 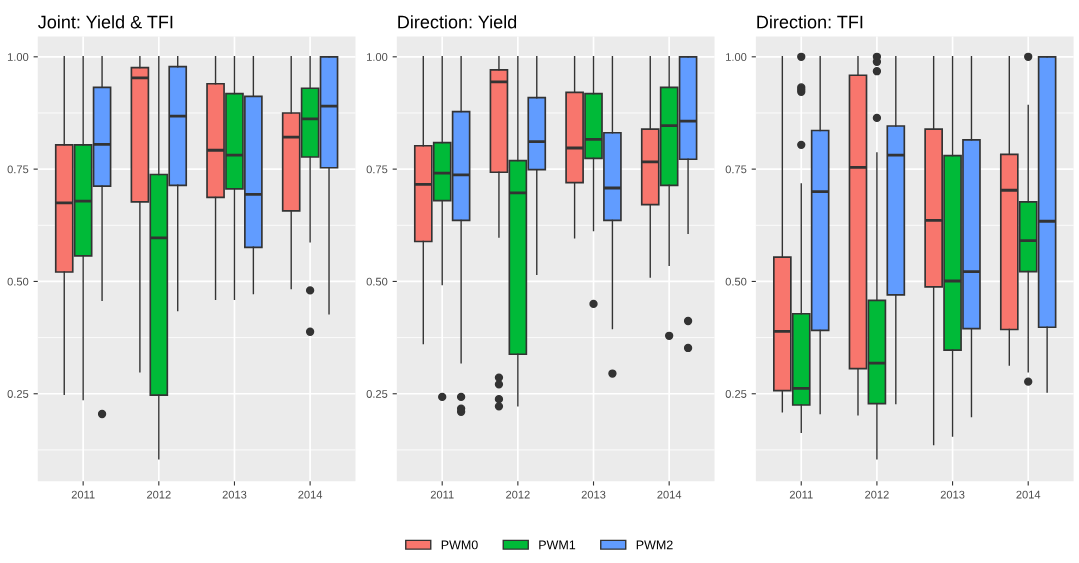 What do you see at coordinates (459, 545) in the screenshot?
I see `legend-label: PWM0` at bounding box center [459, 545].